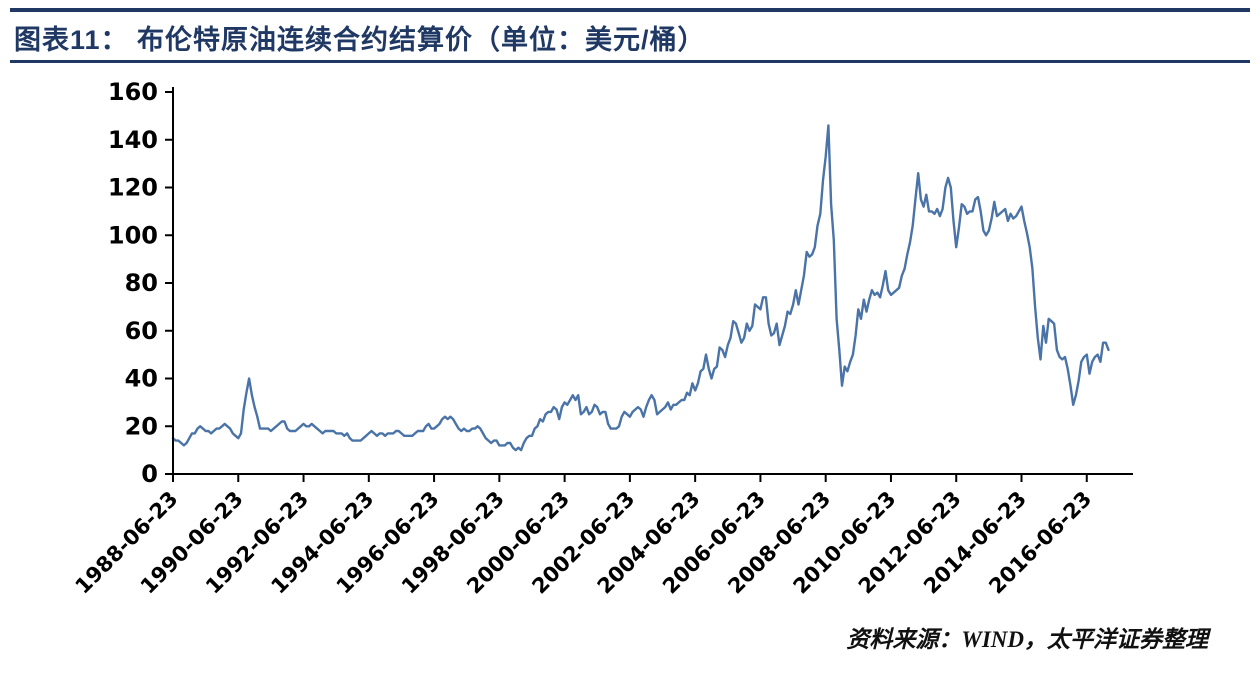  I want to click on svg-text: 20, so click(141, 426).